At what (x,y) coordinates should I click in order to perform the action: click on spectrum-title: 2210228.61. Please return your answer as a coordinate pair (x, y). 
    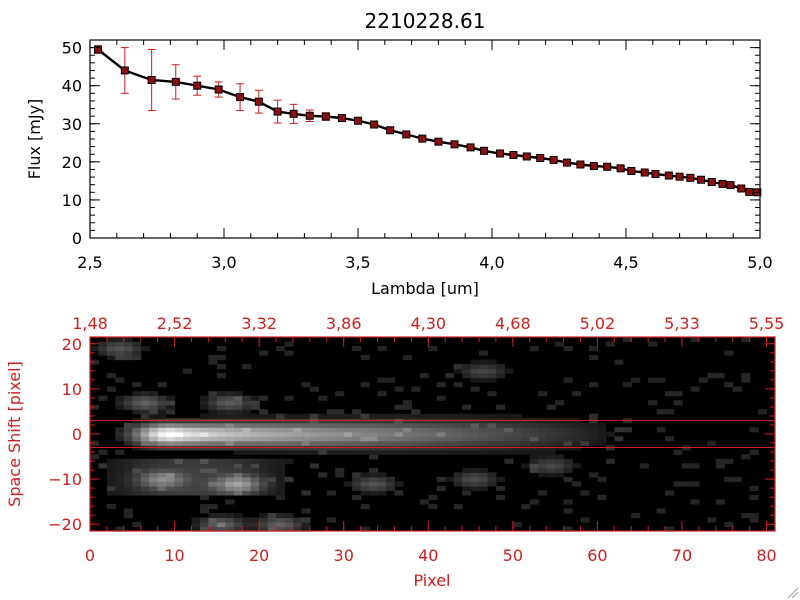
    Looking at the image, I should click on (425, 21).